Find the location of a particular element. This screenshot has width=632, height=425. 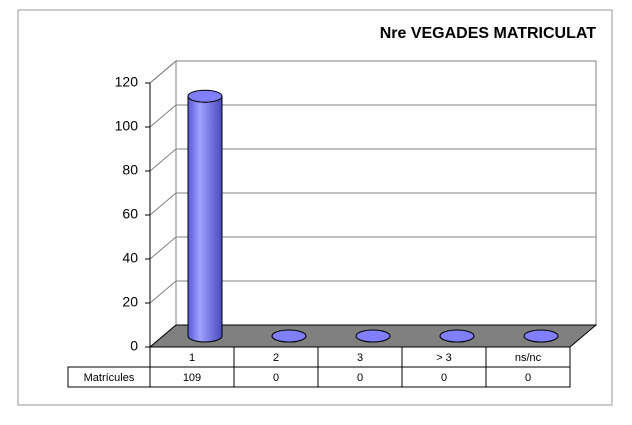

x-tick-label: 2 is located at coordinates (276, 358).